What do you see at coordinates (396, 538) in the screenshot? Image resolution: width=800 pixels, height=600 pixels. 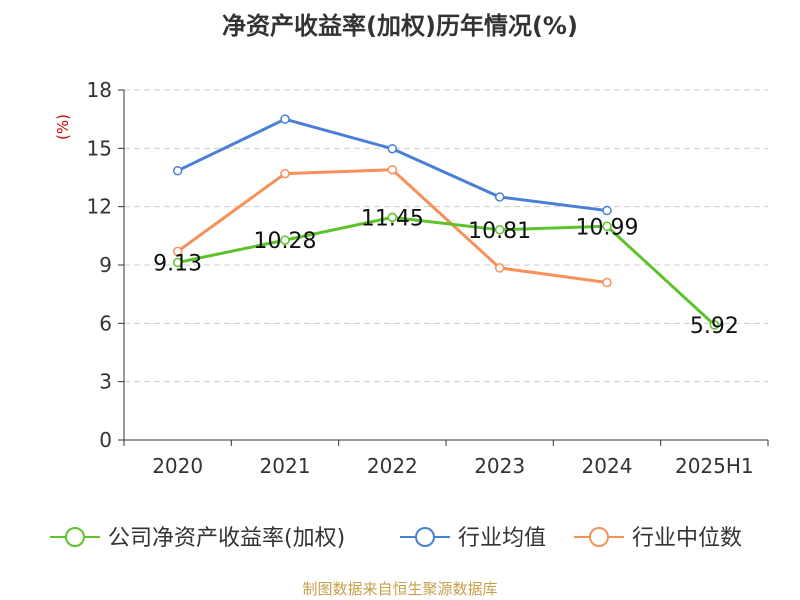 I see `legend: 公司净资产收益率(加权) 行业均值 行业中位数` at bounding box center [396, 538].